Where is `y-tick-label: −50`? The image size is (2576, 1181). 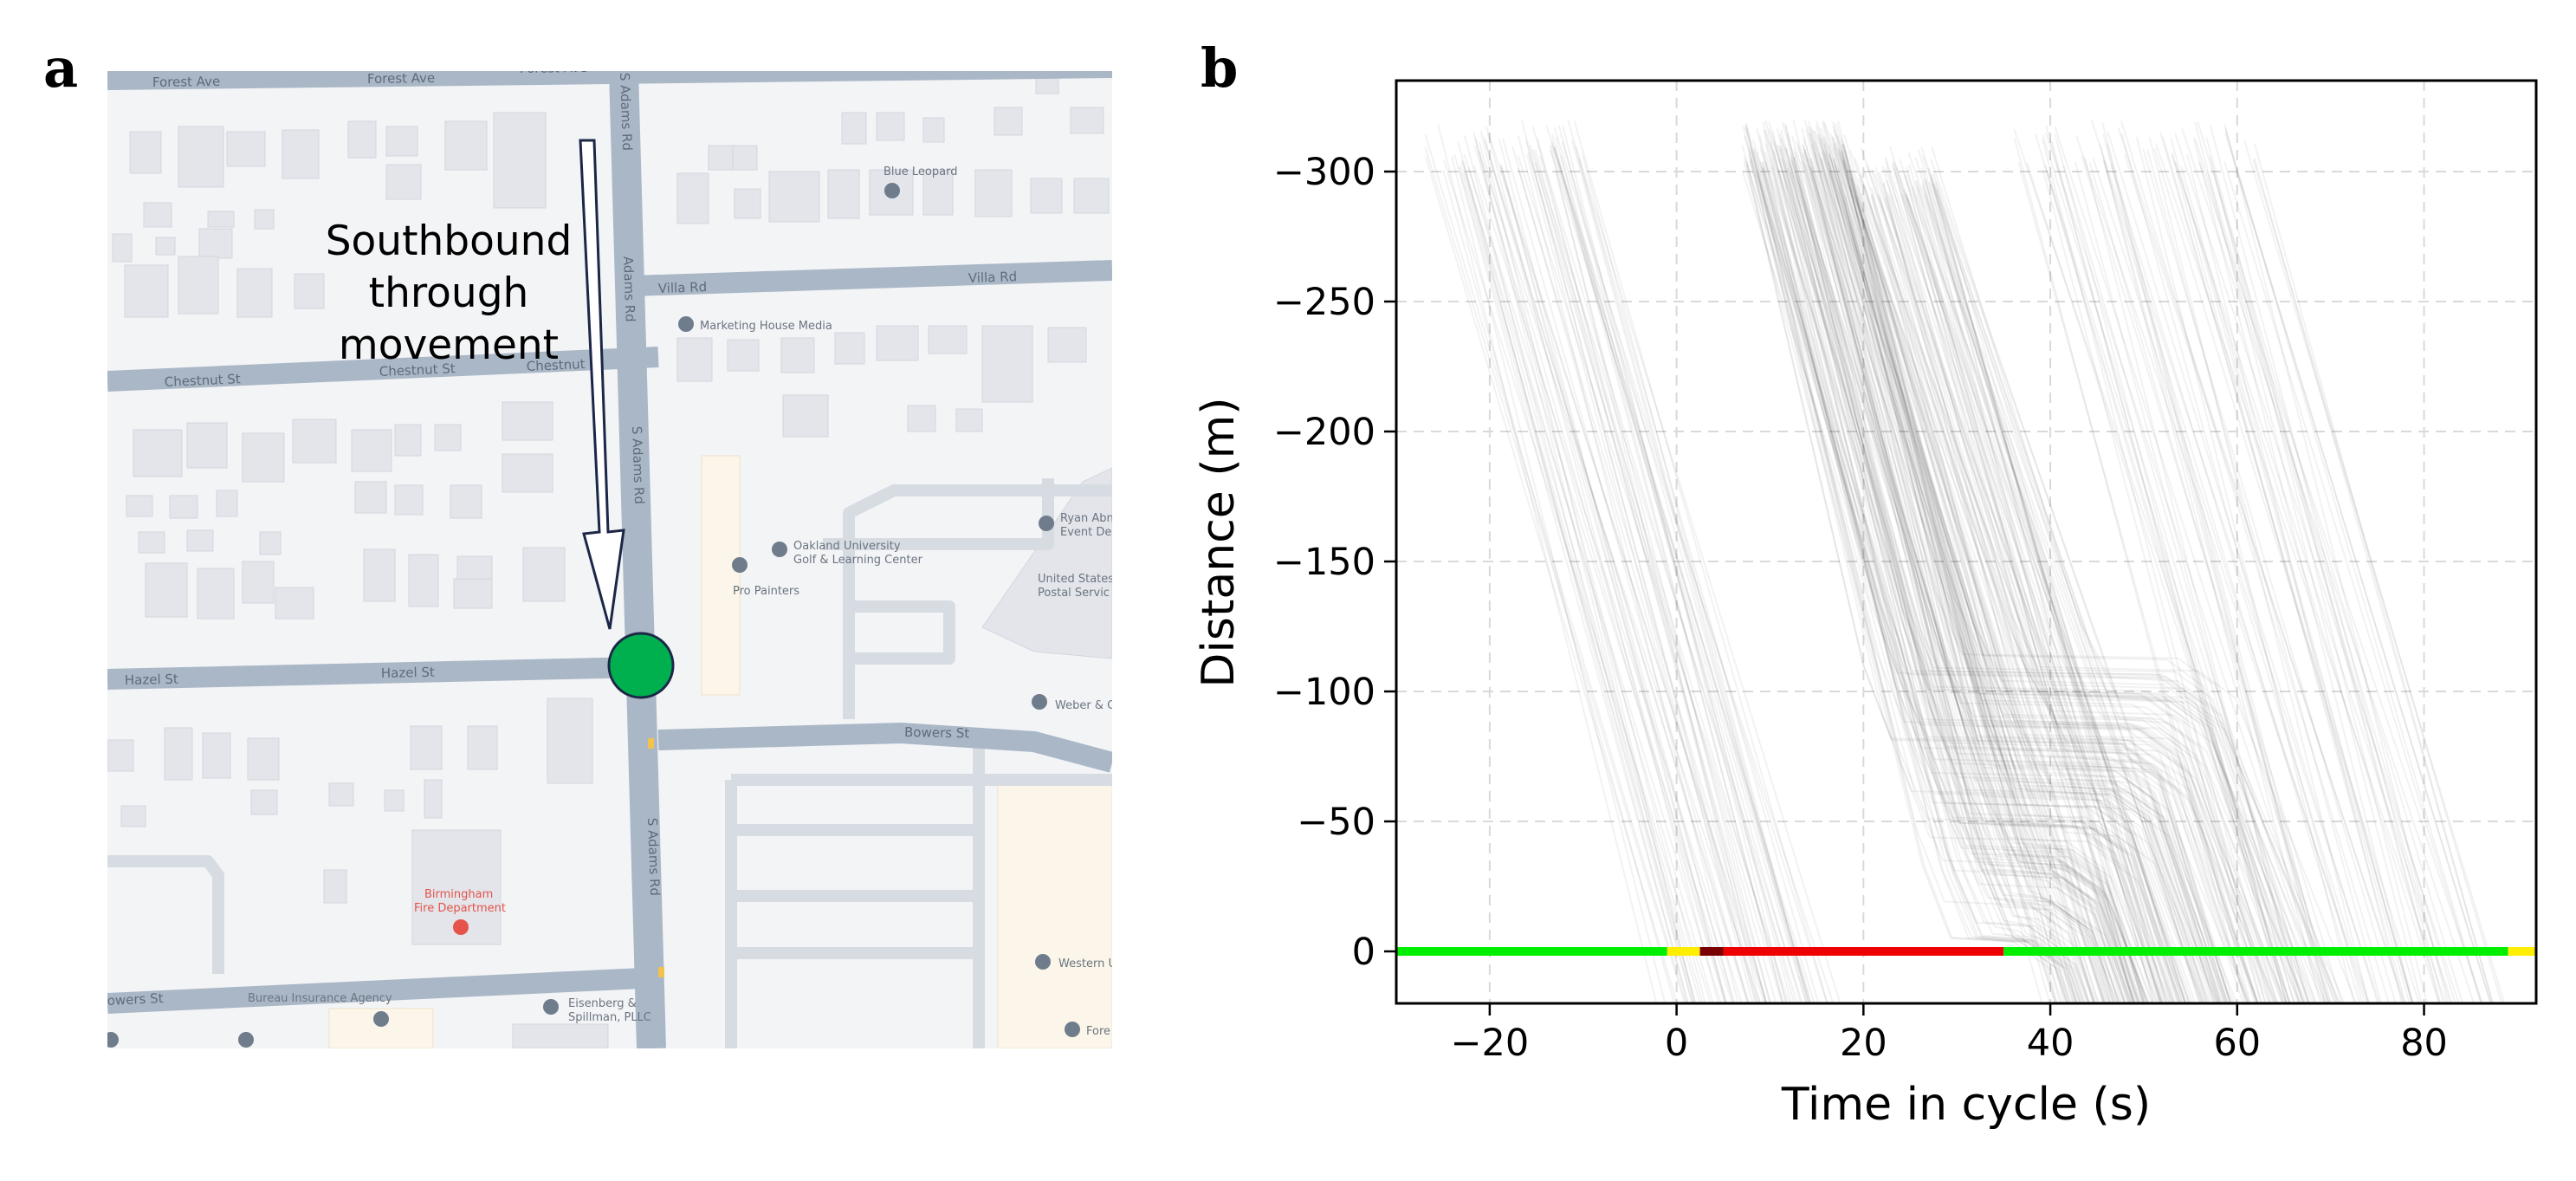 y-tick-label: −50 is located at coordinates (1336, 823).